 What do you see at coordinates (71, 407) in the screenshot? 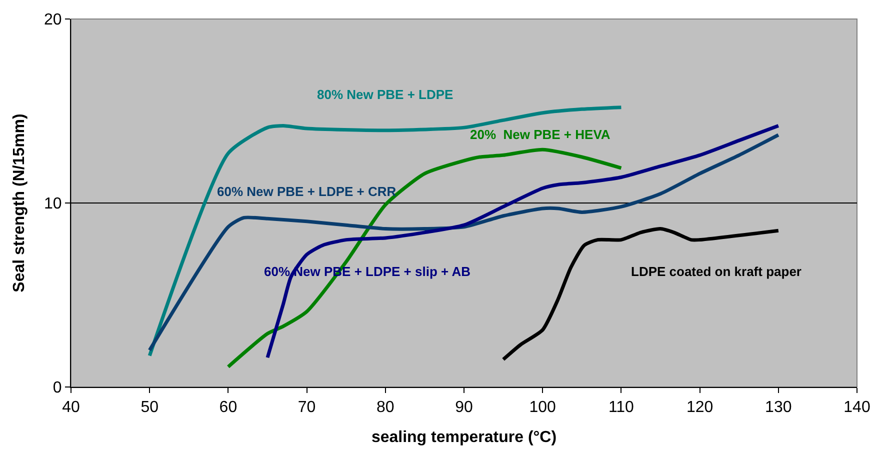
I see `x-tick-label: 40` at bounding box center [71, 407].